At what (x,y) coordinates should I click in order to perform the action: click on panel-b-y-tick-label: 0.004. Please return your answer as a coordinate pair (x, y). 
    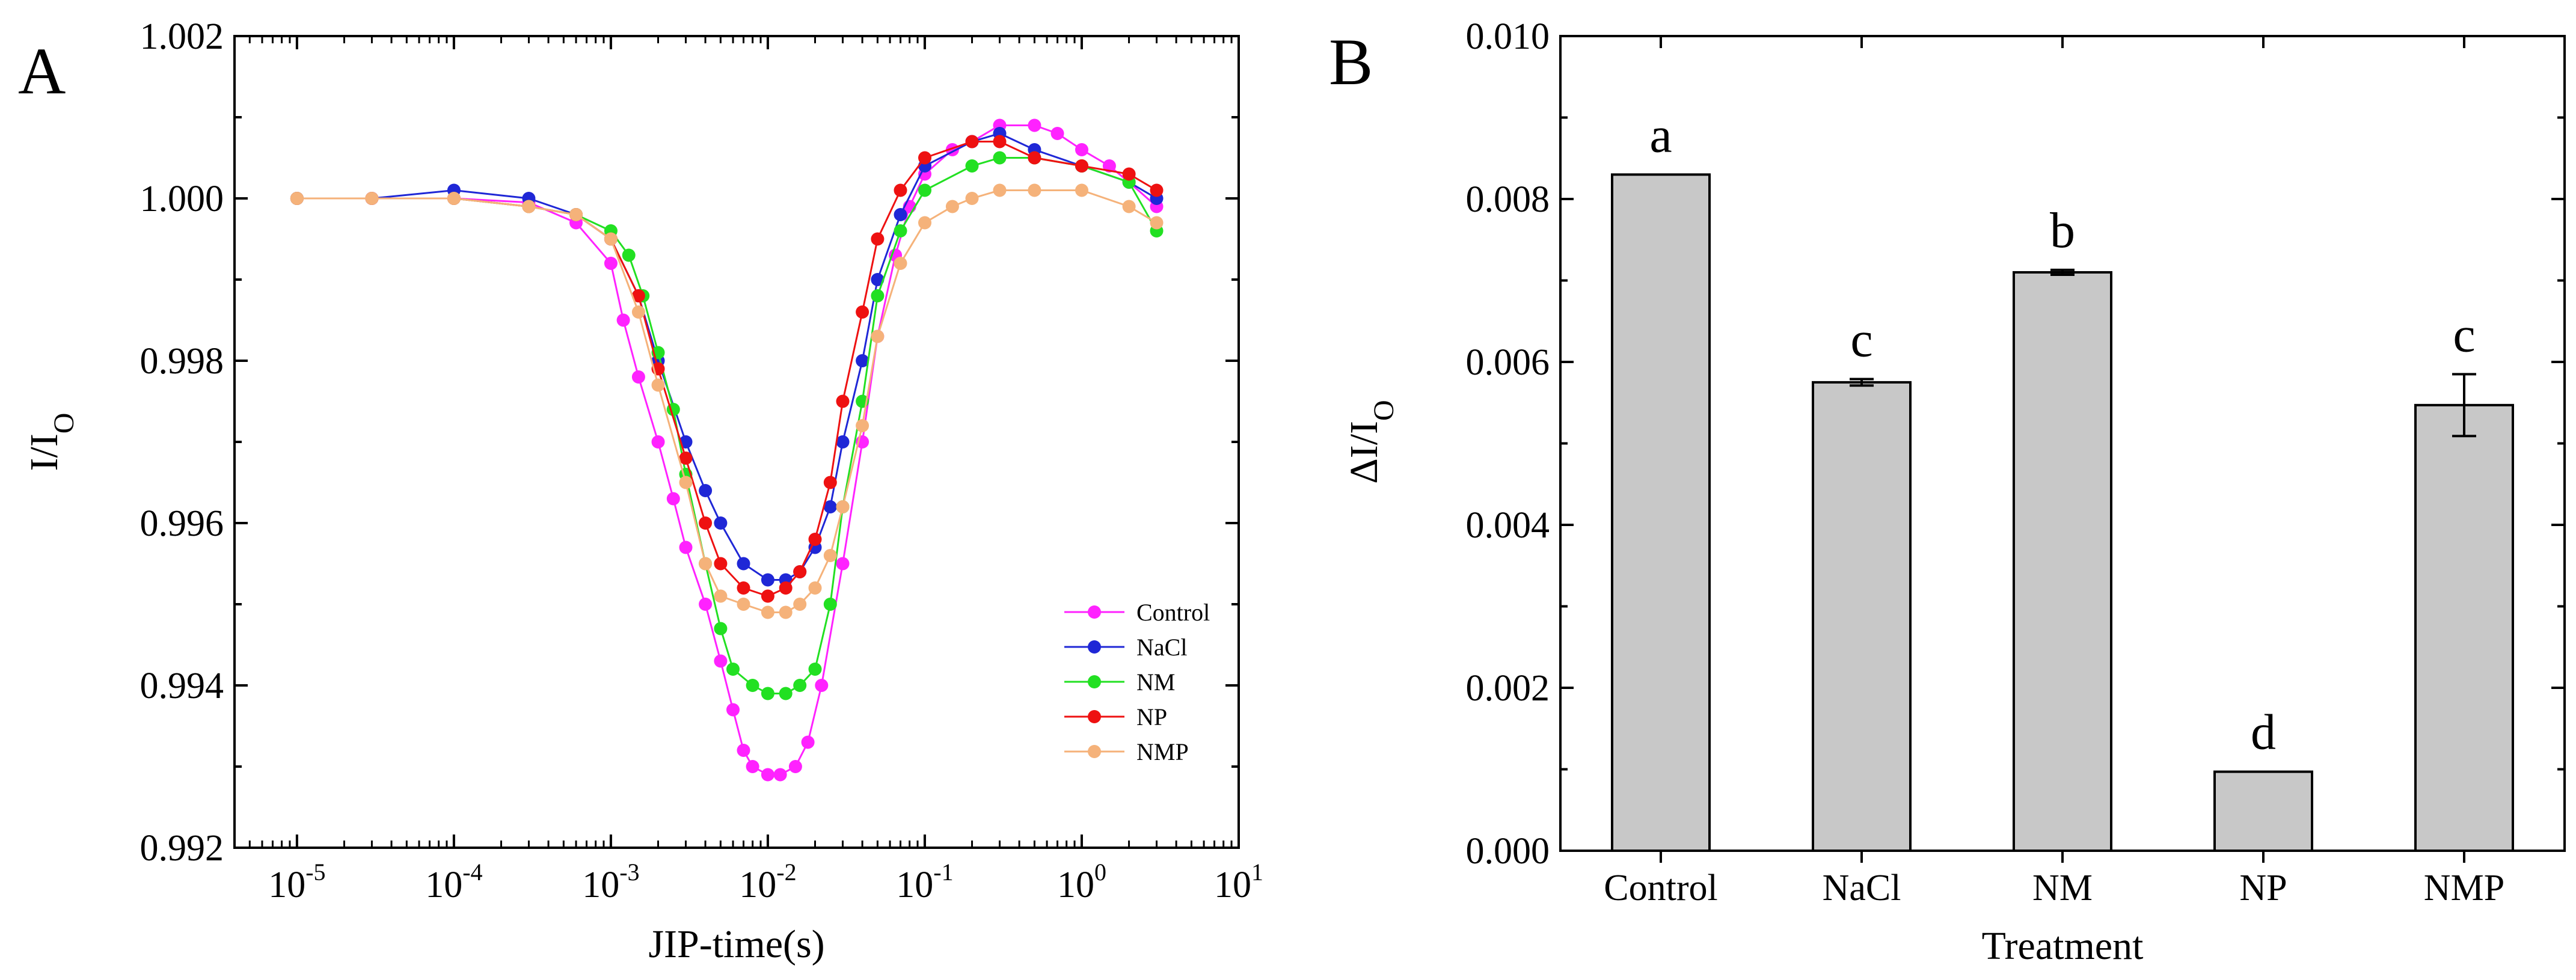
    Looking at the image, I should click on (1508, 525).